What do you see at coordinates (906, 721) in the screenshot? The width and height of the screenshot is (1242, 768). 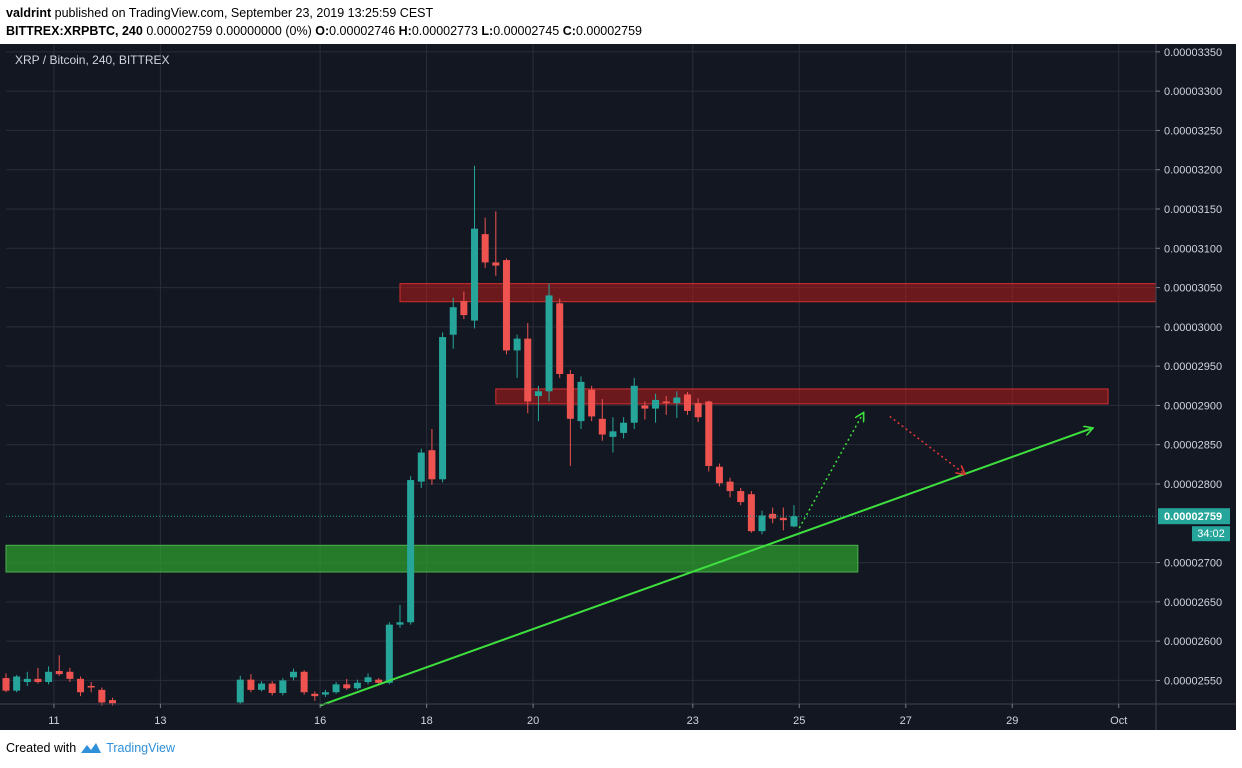 I see `time-tick-label: 27` at bounding box center [906, 721].